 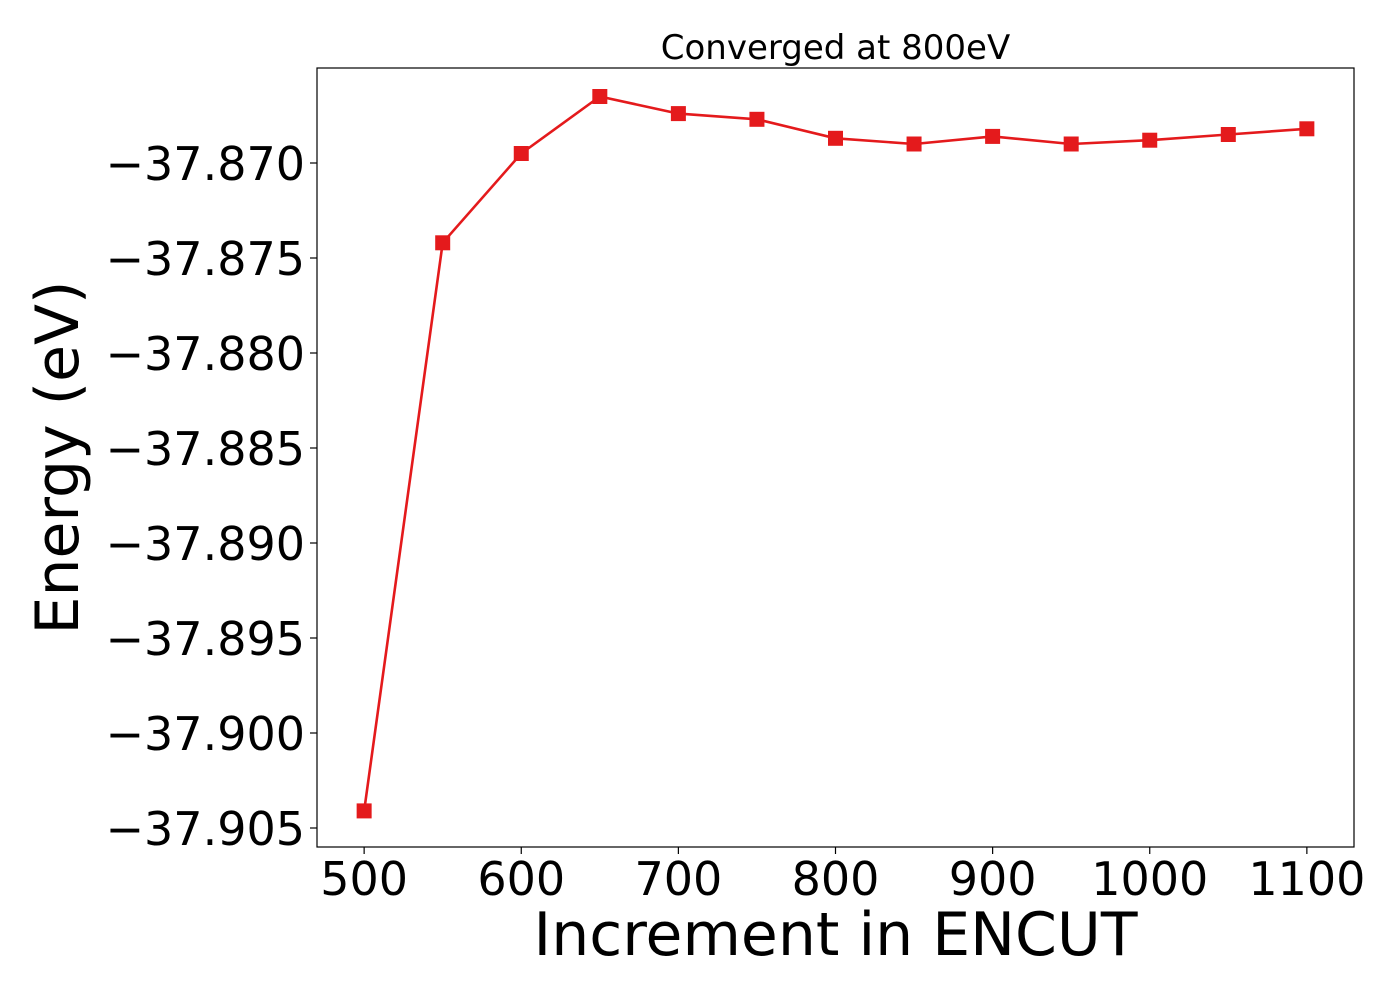 What do you see at coordinates (206, 449) in the screenshot?
I see `y-tick-label: −37.885` at bounding box center [206, 449].